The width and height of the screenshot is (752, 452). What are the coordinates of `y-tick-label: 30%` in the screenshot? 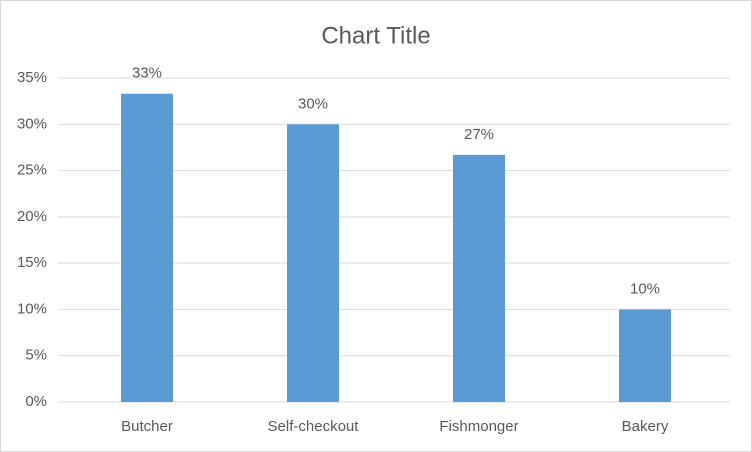 It's located at (32, 123).